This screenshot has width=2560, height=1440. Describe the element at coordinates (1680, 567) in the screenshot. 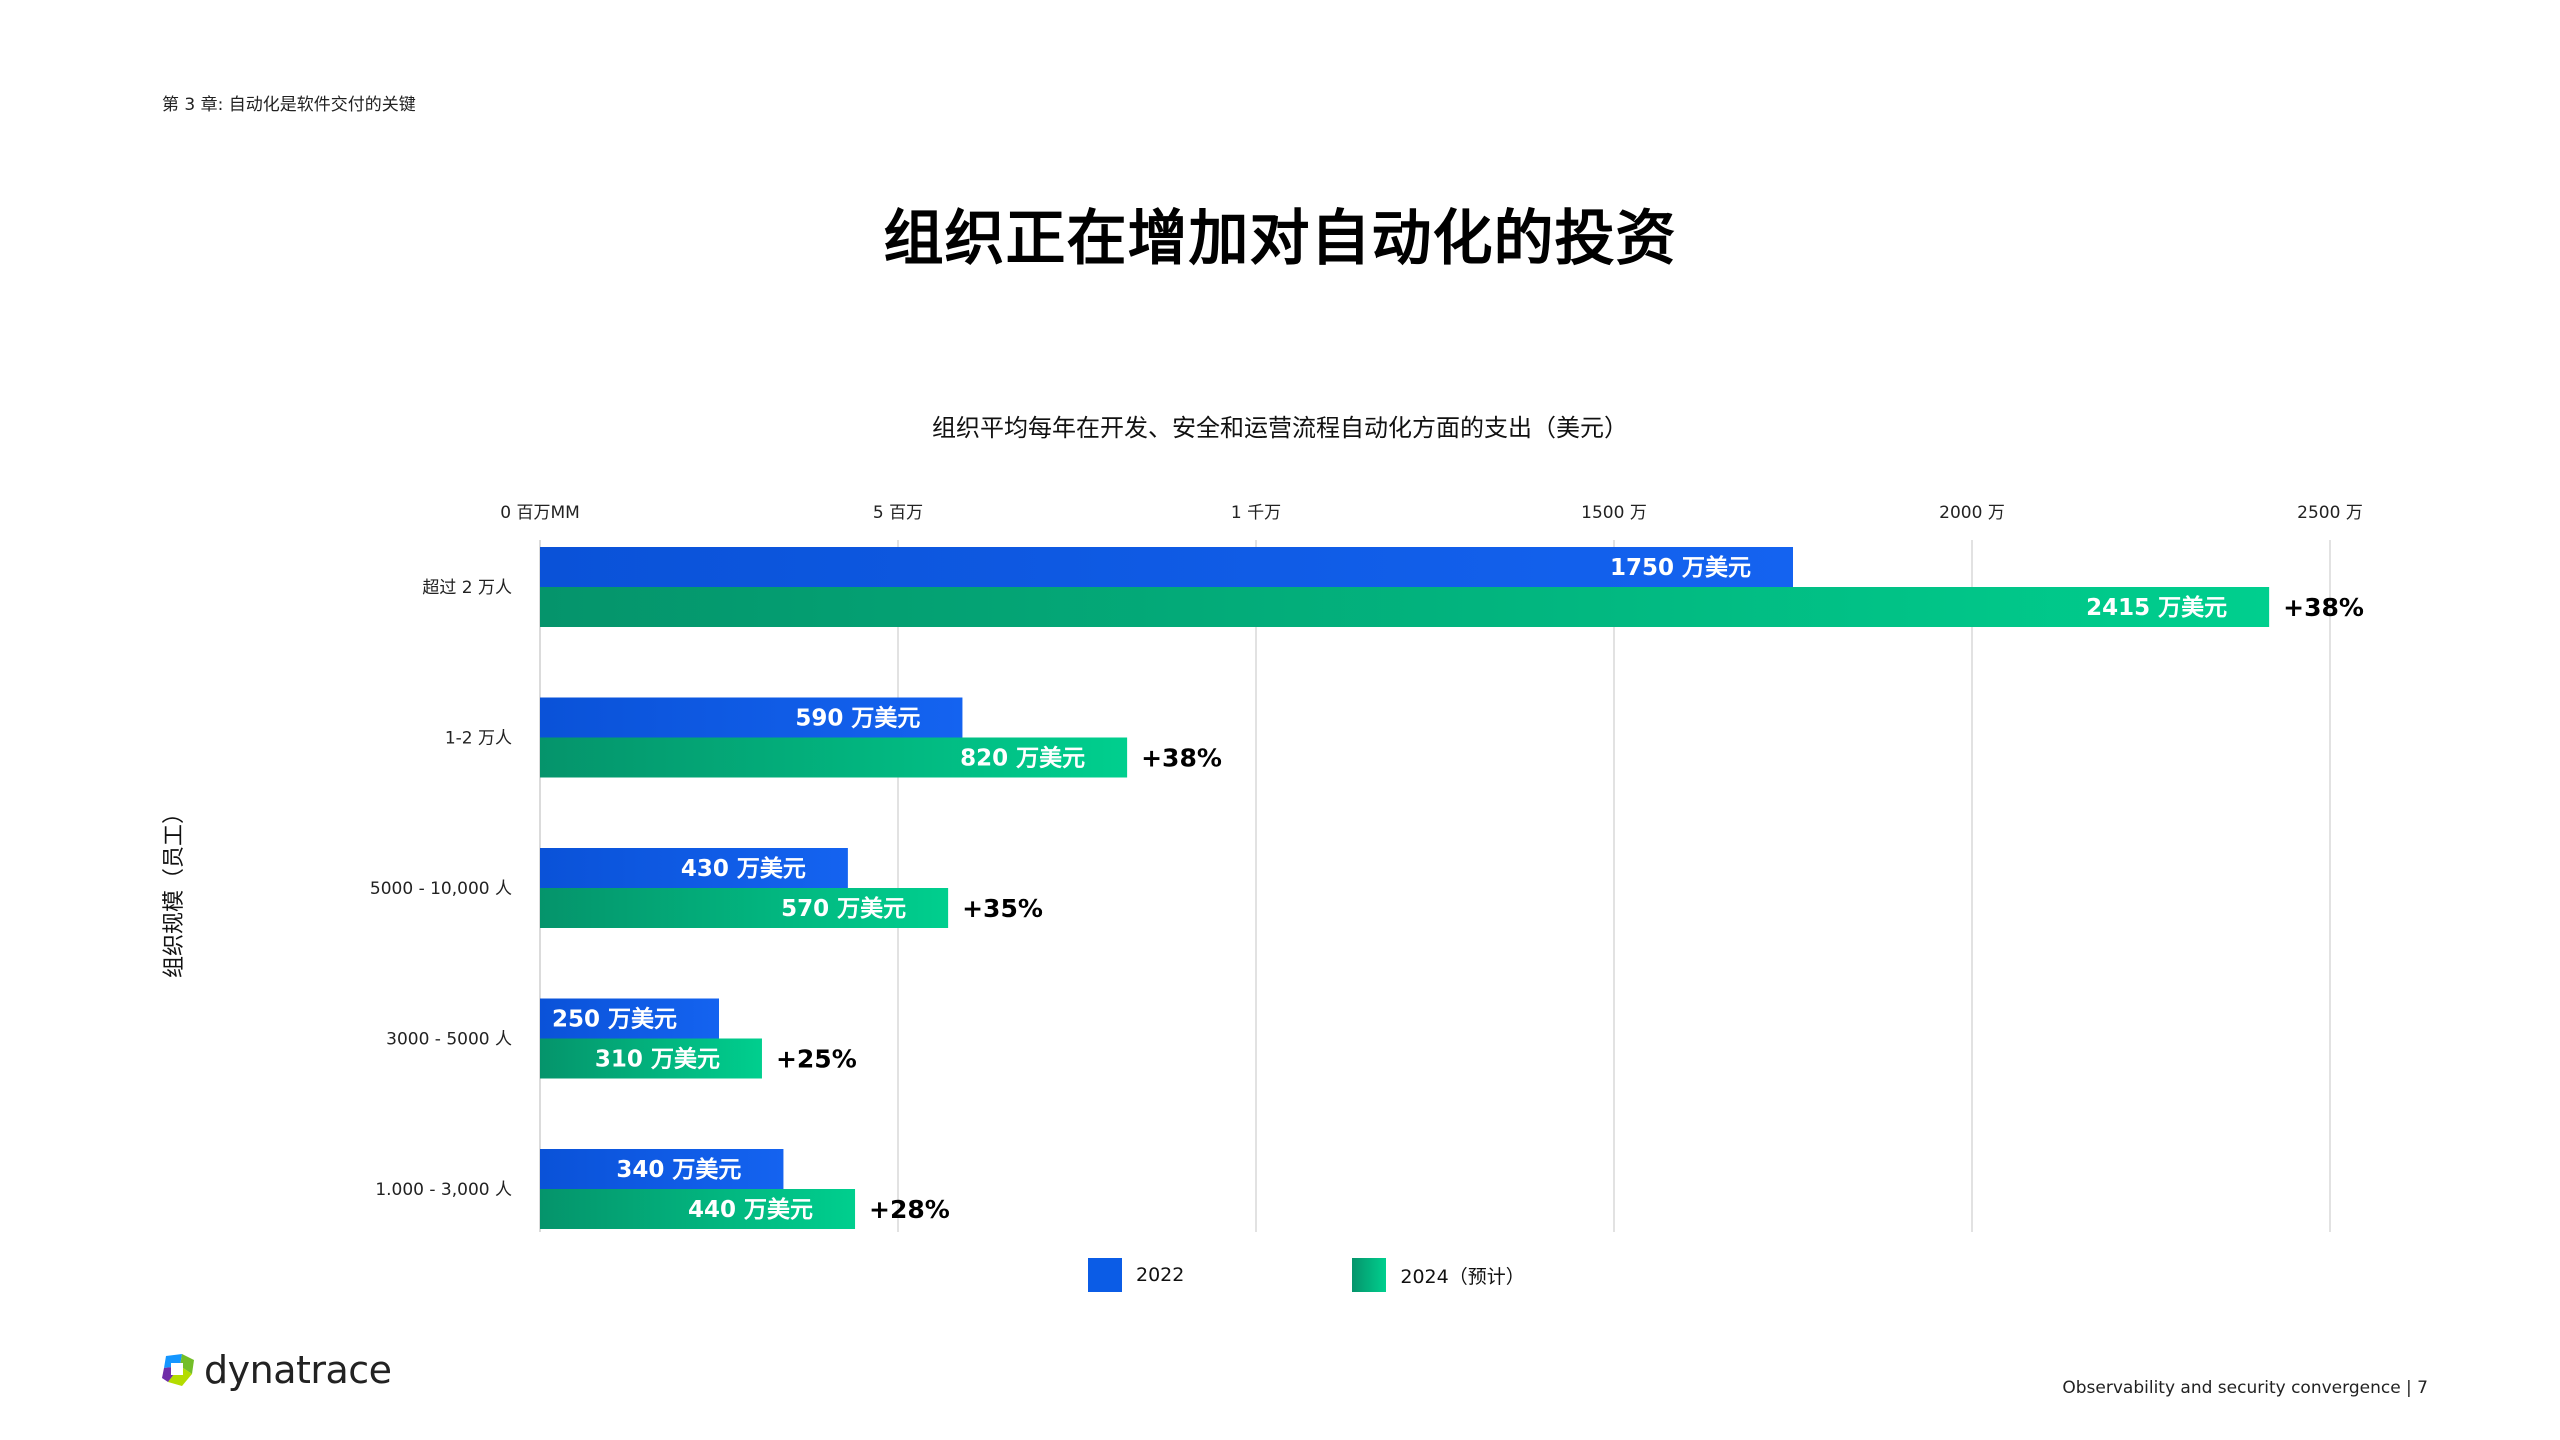

I see `bar-value-label: 1750 万美元` at that location.